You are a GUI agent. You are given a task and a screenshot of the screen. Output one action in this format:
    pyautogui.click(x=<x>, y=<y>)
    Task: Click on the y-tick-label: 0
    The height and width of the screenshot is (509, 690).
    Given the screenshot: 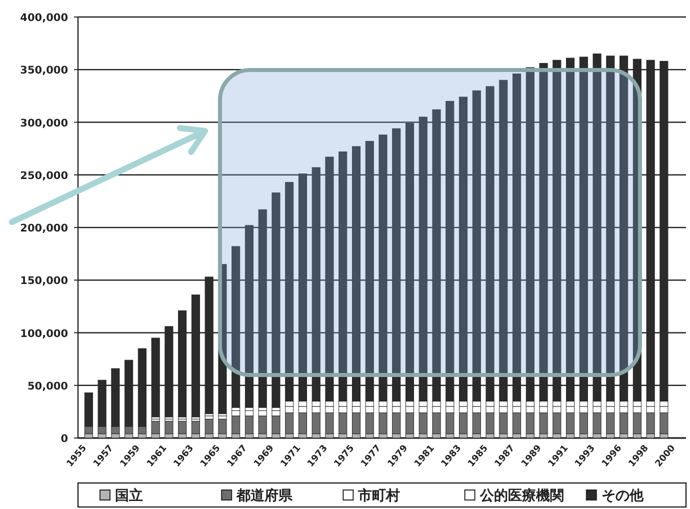 What is the action you would take?
    pyautogui.click(x=64, y=439)
    